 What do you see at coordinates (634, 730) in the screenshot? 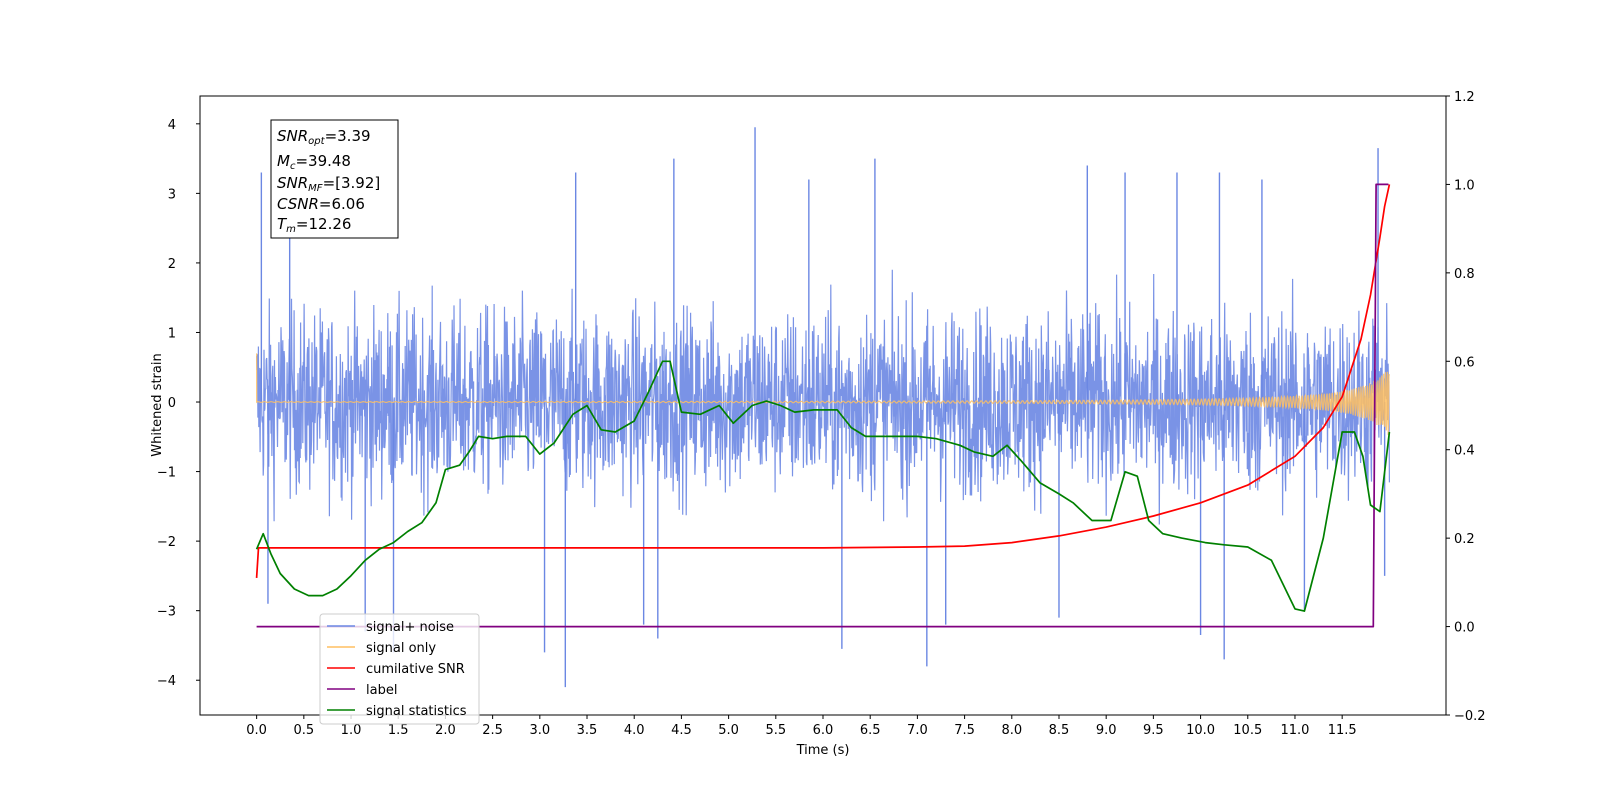
I see `x-tick-label: 4.0` at bounding box center [634, 730].